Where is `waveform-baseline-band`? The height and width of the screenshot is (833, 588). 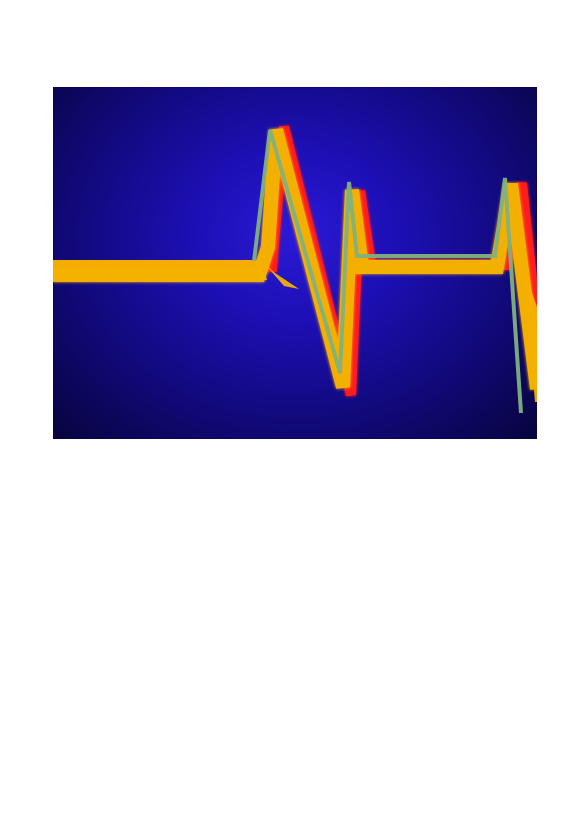 waveform-baseline-band is located at coordinates (160, 270).